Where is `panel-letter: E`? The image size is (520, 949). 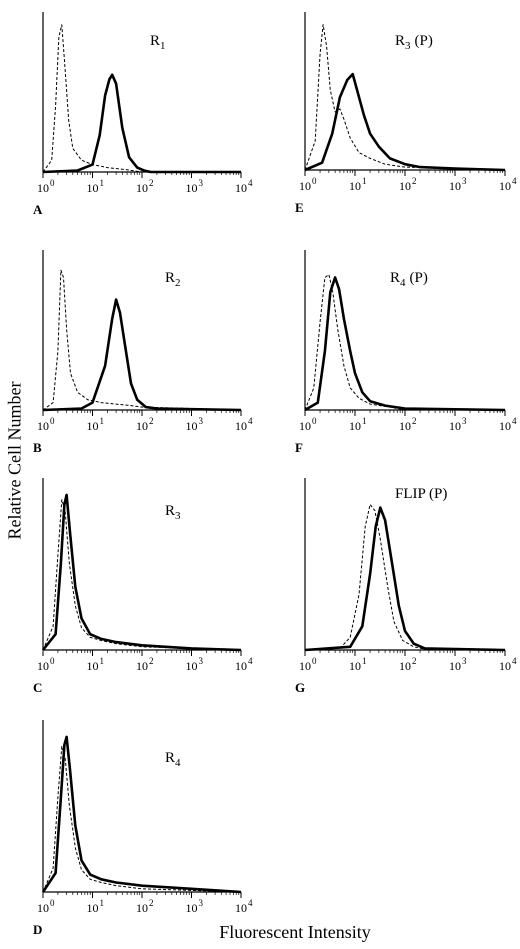 panel-letter: E is located at coordinates (299, 207).